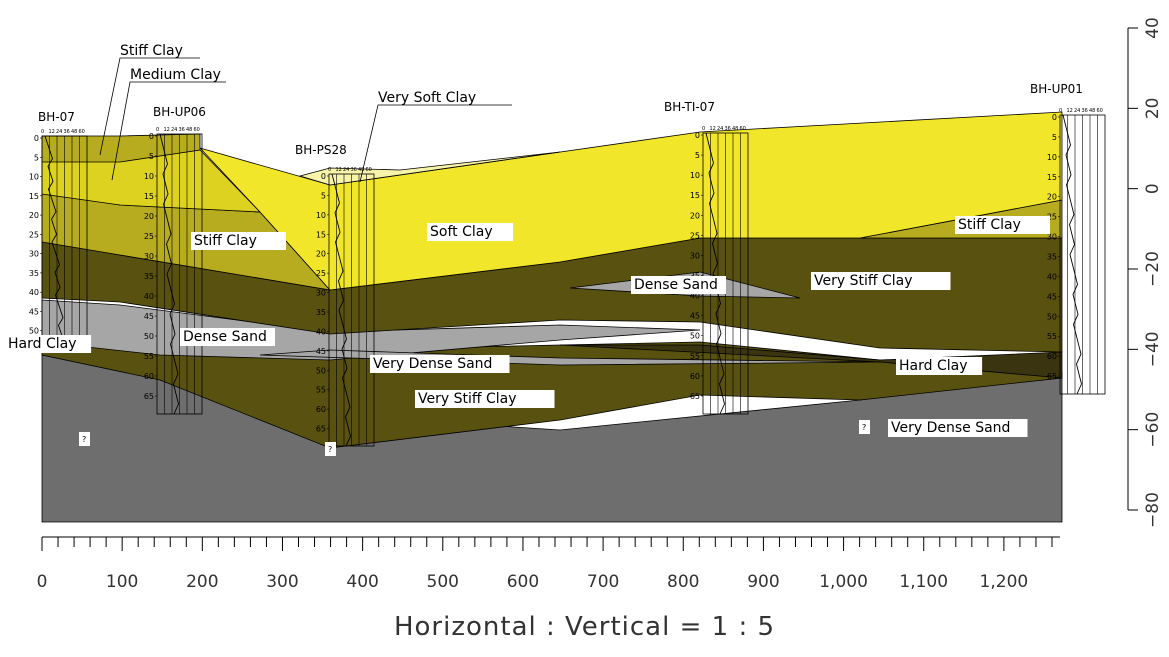 The width and height of the screenshot is (1169, 657). I want to click on medium-clay-leader, so click(168, 131).